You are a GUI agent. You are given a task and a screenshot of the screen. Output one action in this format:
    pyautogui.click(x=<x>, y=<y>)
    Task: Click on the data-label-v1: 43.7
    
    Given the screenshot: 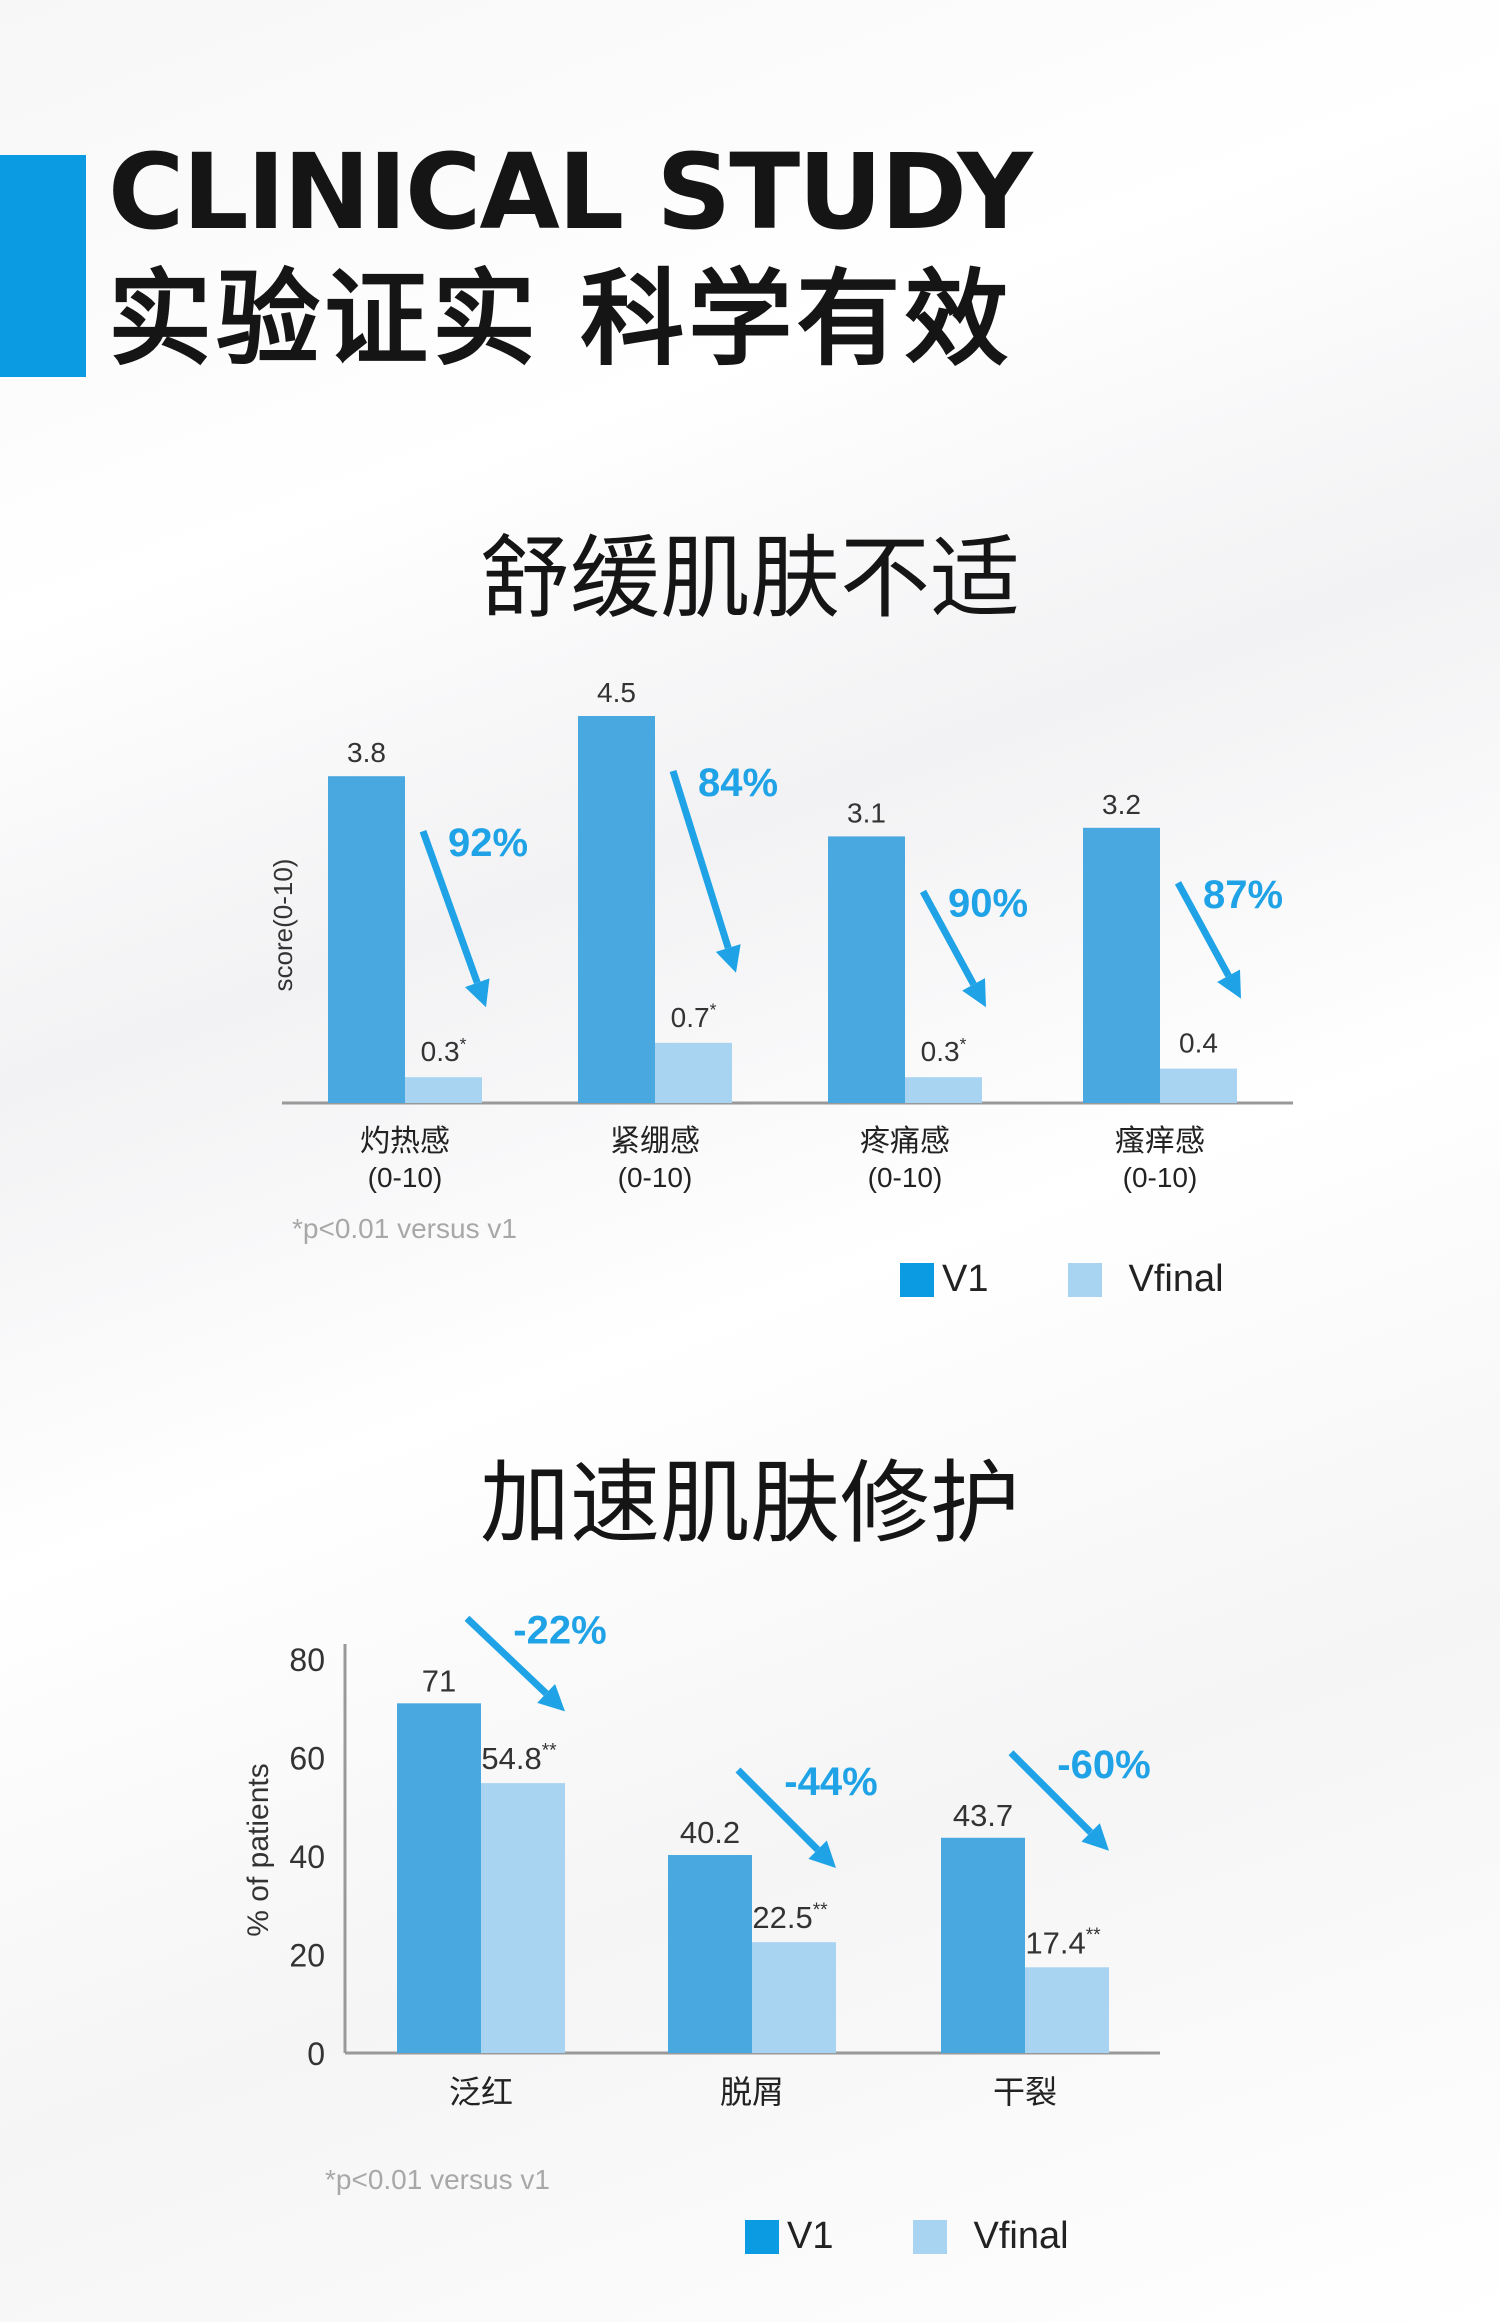 What is the action you would take?
    pyautogui.click(x=983, y=1815)
    